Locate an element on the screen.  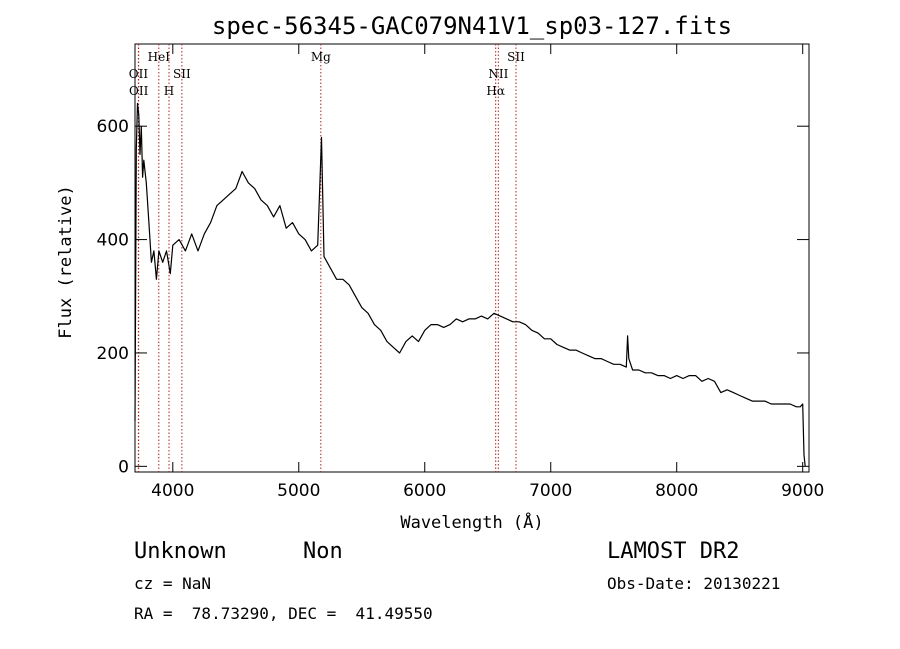
y-axis-title: Flux (relative) is located at coordinates (66, 262).